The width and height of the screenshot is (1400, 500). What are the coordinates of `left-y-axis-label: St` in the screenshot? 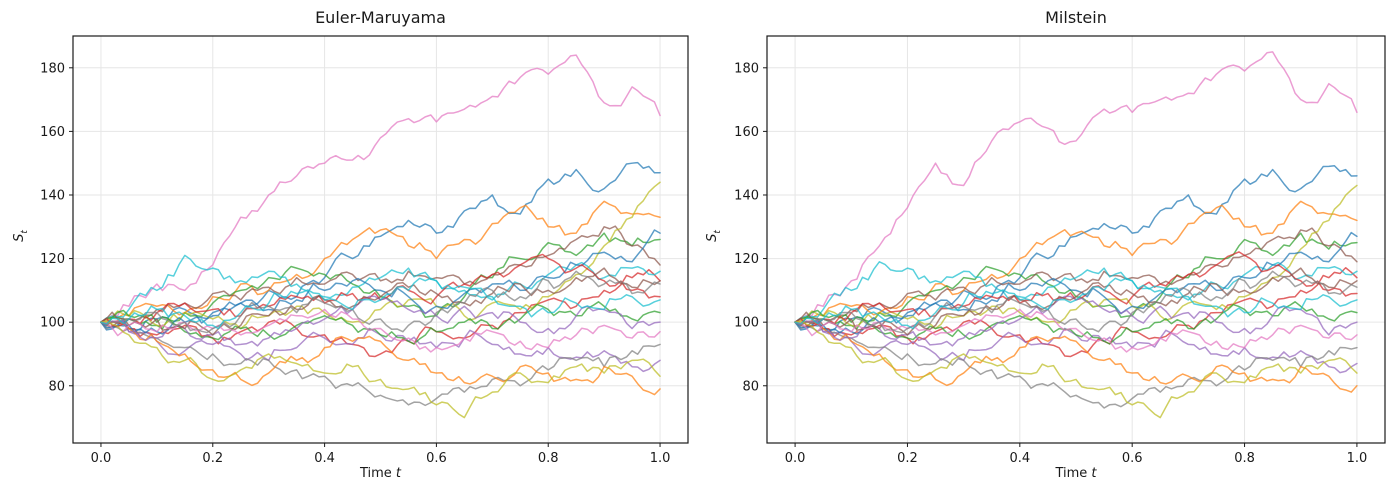 It's located at (21, 236).